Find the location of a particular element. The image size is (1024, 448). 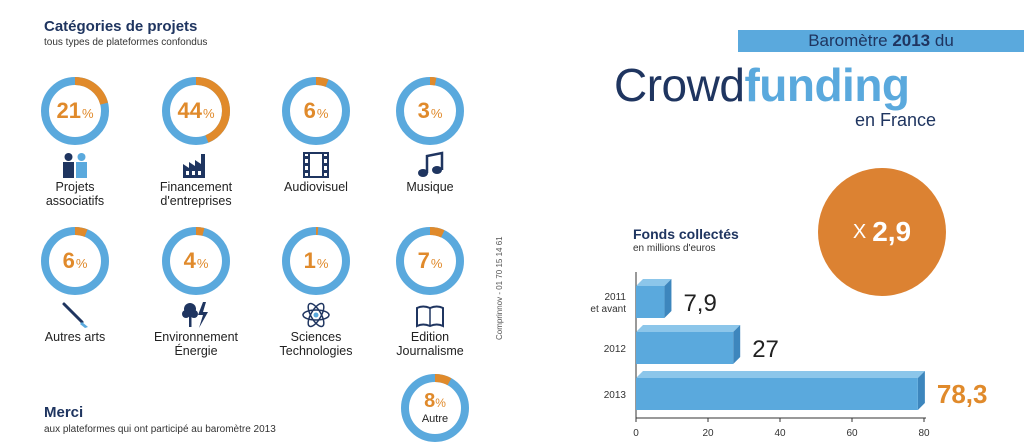

category-percent: 21% is located at coordinates (75, 111).